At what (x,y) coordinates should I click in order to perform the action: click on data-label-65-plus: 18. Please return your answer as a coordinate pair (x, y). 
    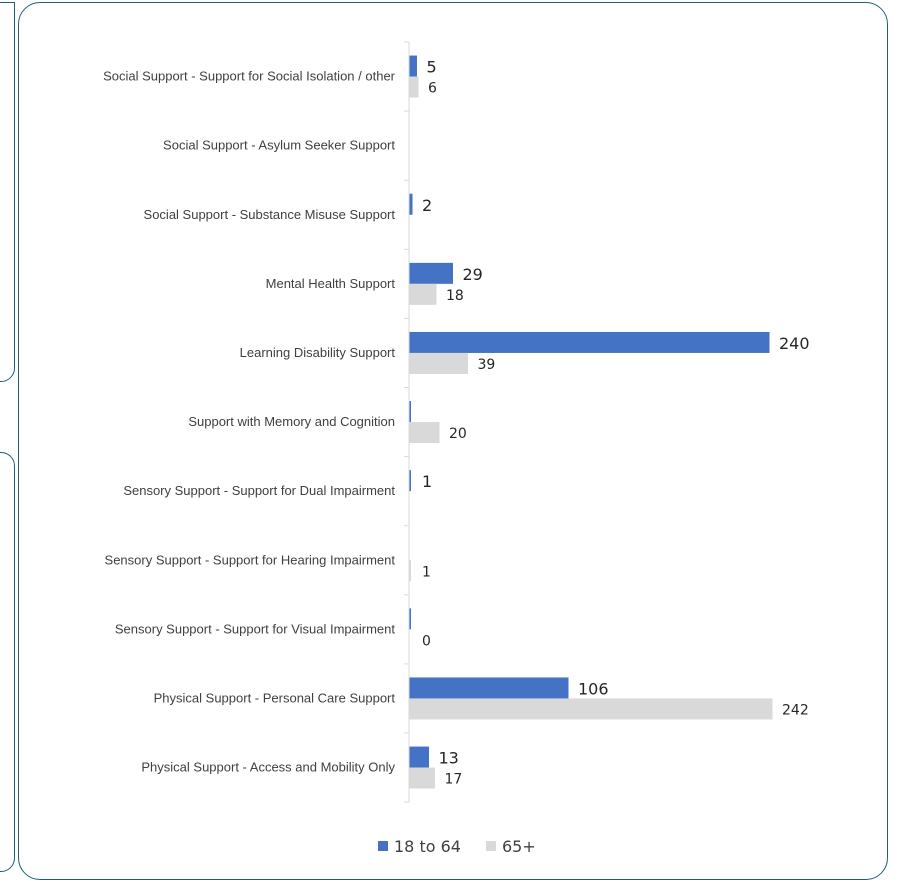
    Looking at the image, I should click on (455, 296).